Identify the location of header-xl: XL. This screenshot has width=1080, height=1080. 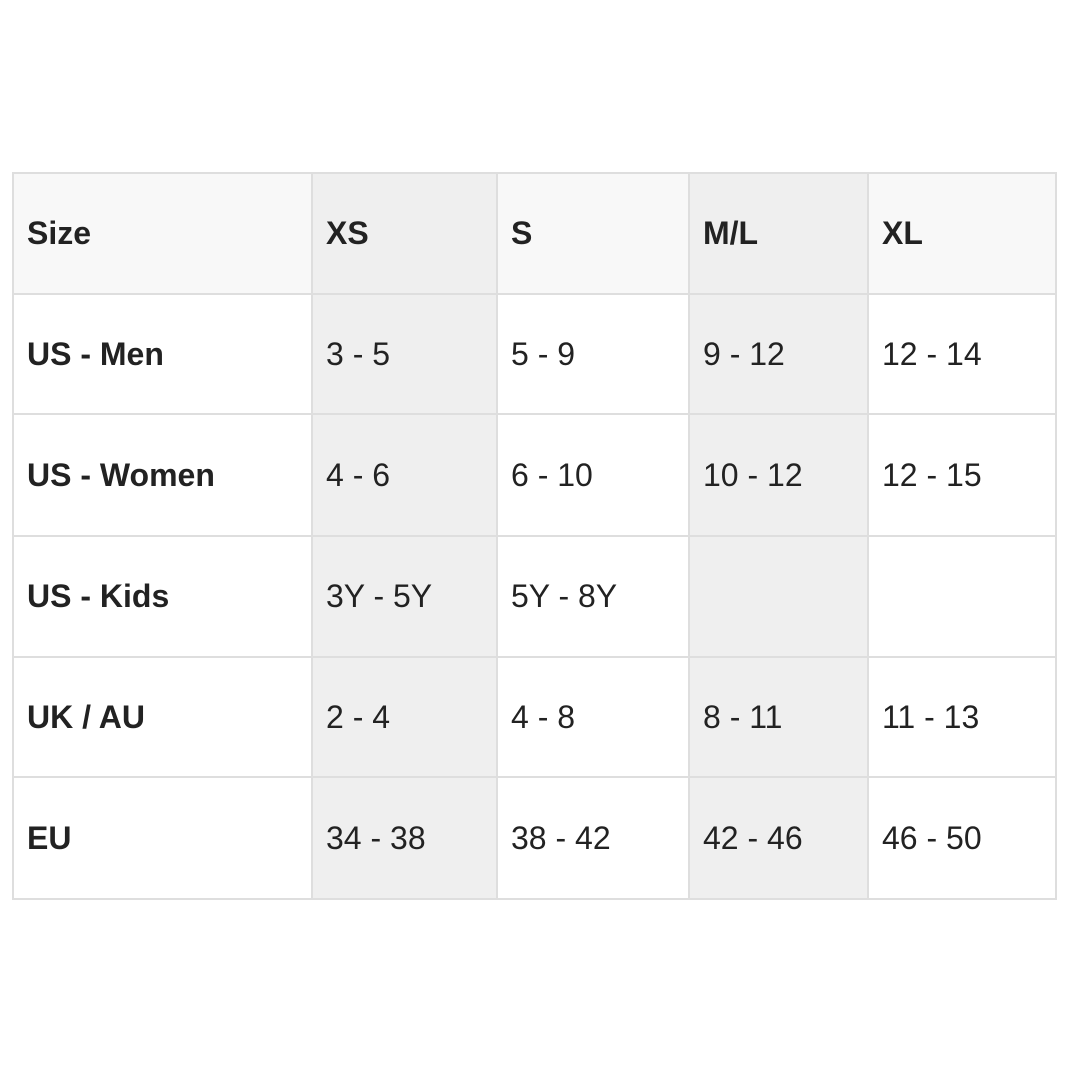
(962, 233).